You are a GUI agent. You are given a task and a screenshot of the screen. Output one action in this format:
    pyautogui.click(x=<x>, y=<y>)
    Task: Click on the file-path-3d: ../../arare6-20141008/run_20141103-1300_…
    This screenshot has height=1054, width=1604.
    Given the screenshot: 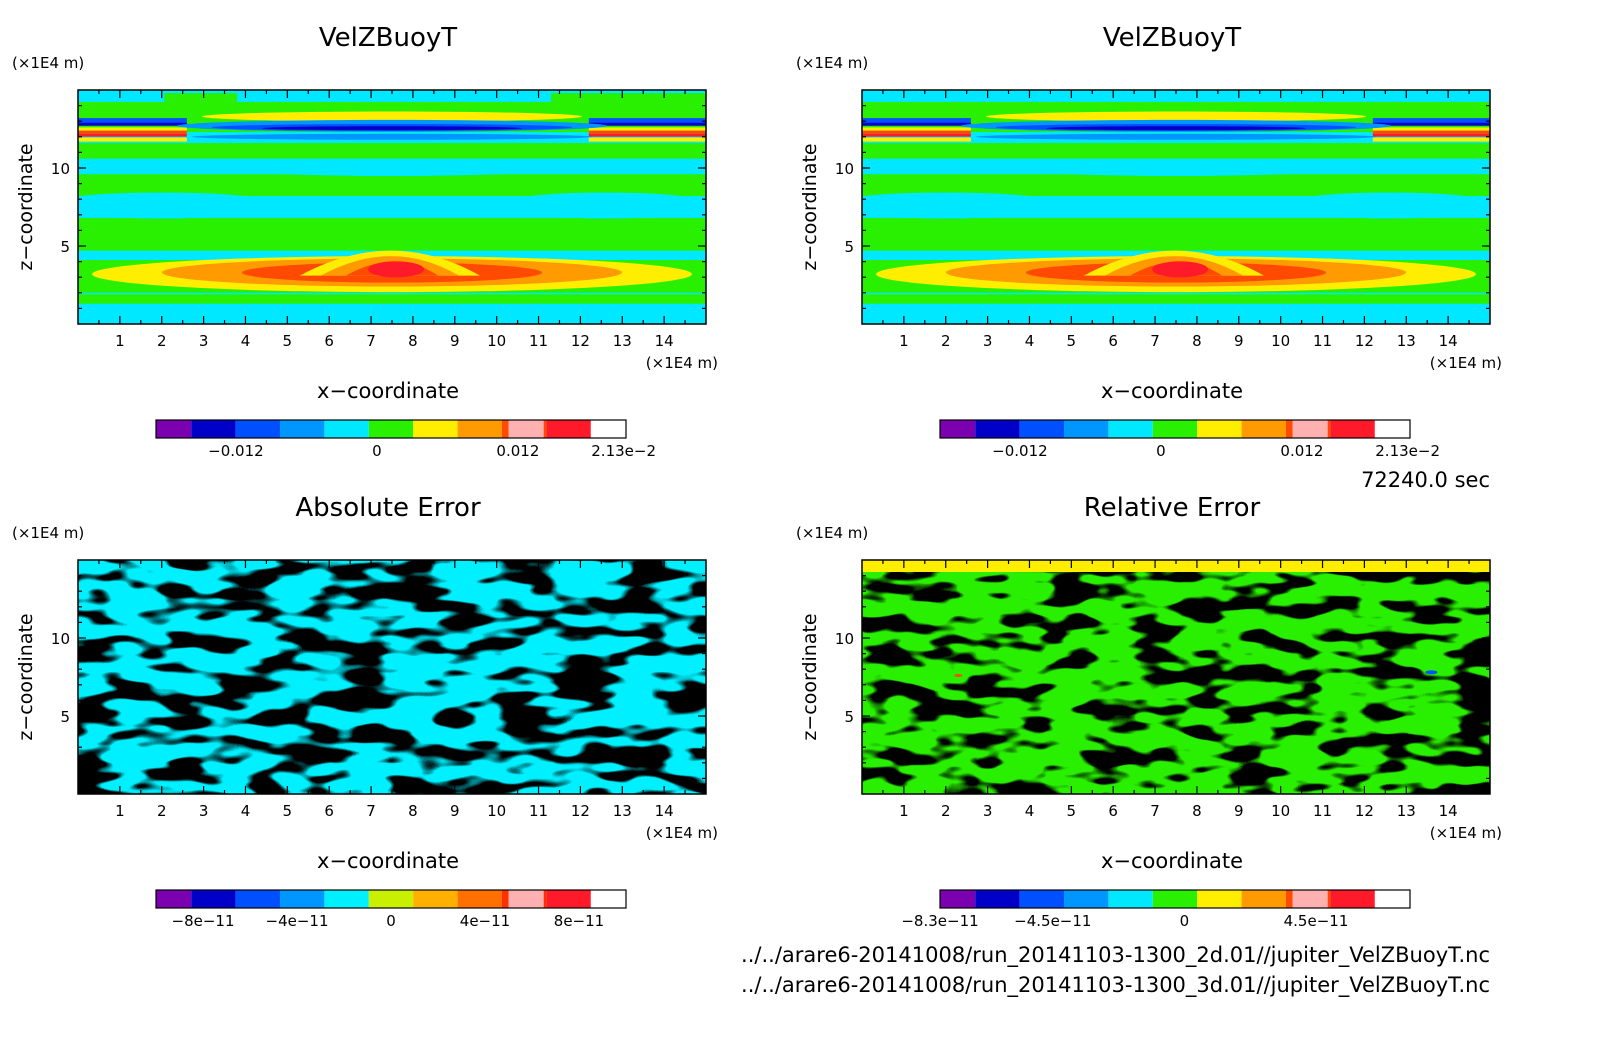 What is the action you would take?
    pyautogui.click(x=1115, y=985)
    